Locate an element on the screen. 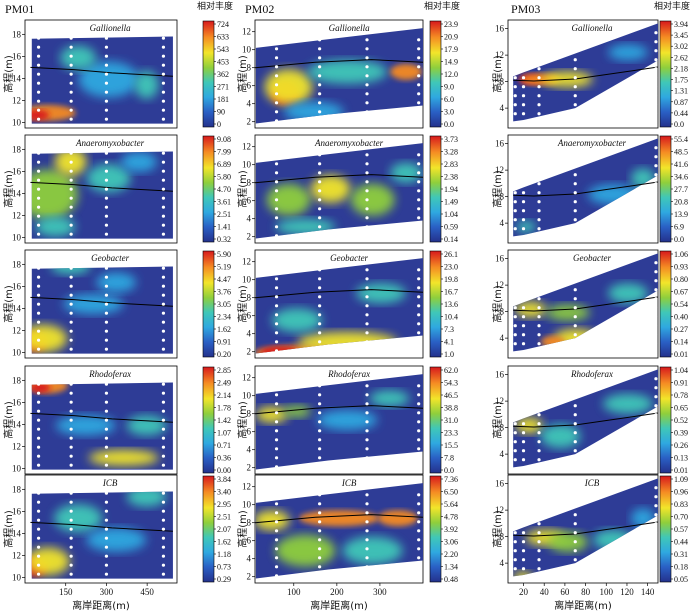  contour-domain is located at coordinates (585, 527).